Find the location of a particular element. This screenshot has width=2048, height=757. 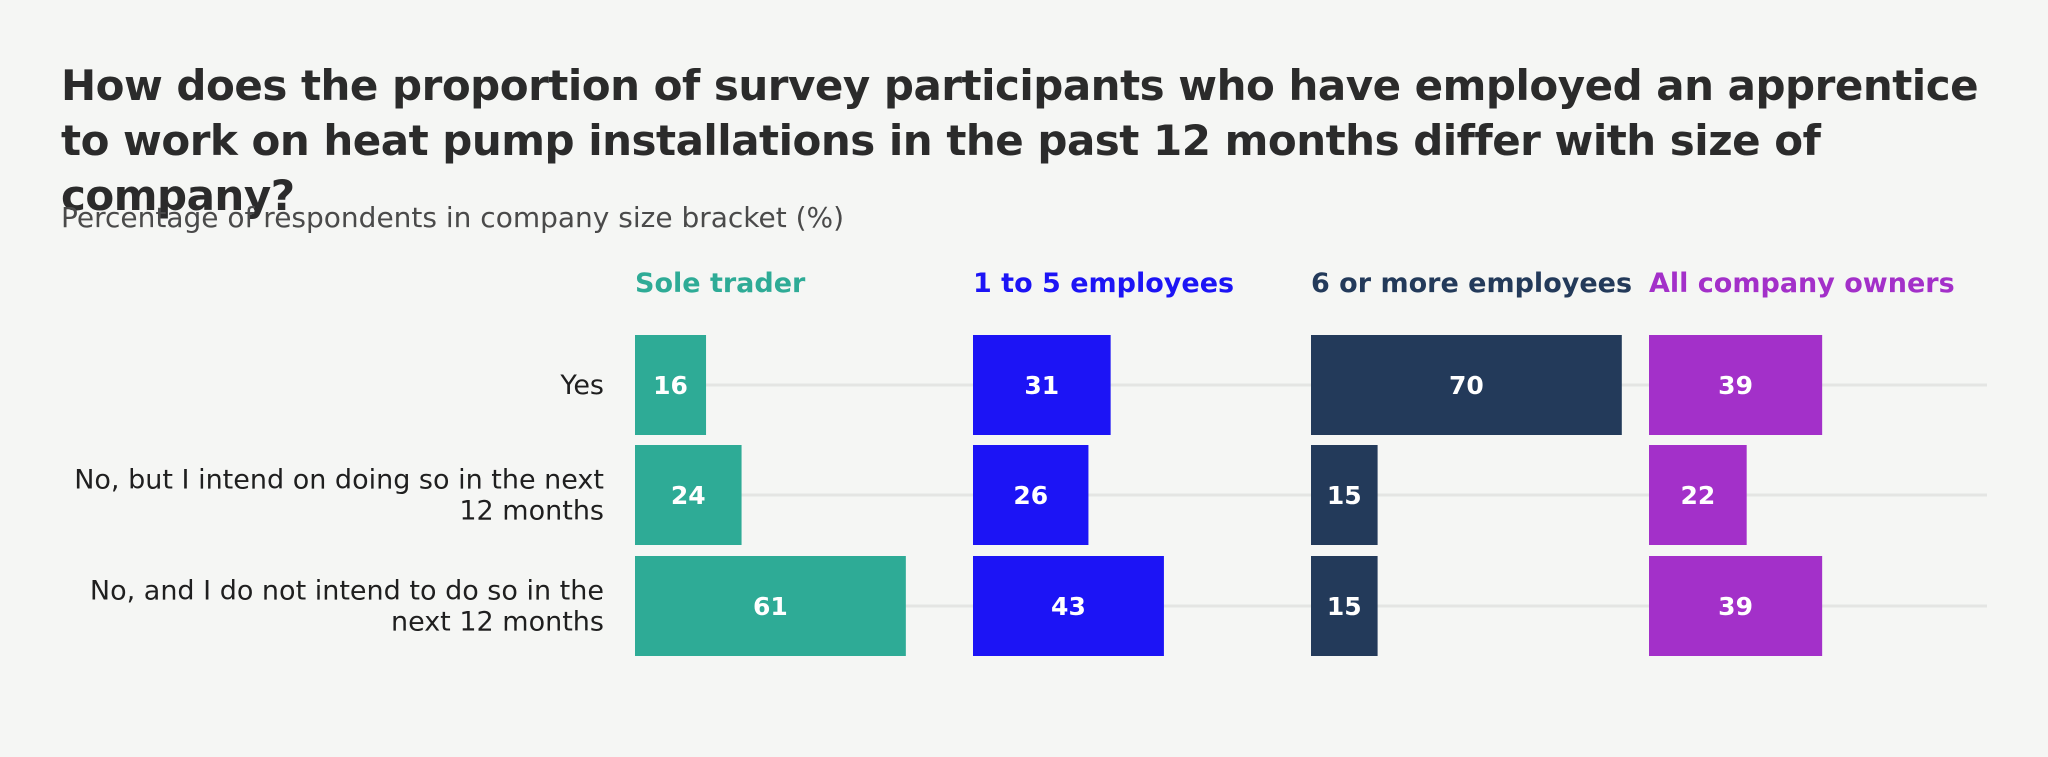

data-label: 31 is located at coordinates (1041, 385).